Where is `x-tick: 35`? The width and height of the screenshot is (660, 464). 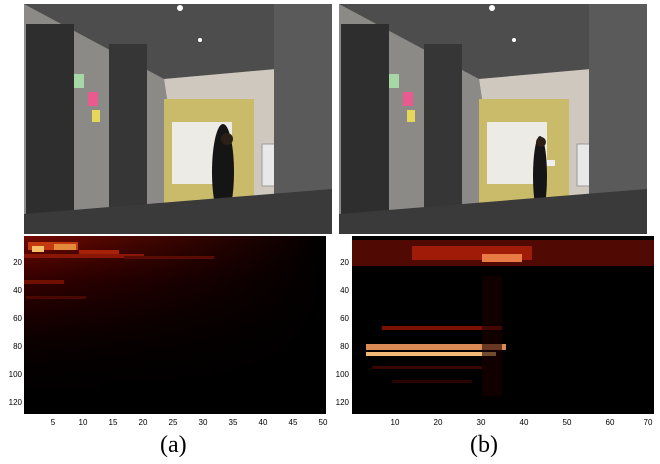 x-tick: 35 is located at coordinates (233, 422).